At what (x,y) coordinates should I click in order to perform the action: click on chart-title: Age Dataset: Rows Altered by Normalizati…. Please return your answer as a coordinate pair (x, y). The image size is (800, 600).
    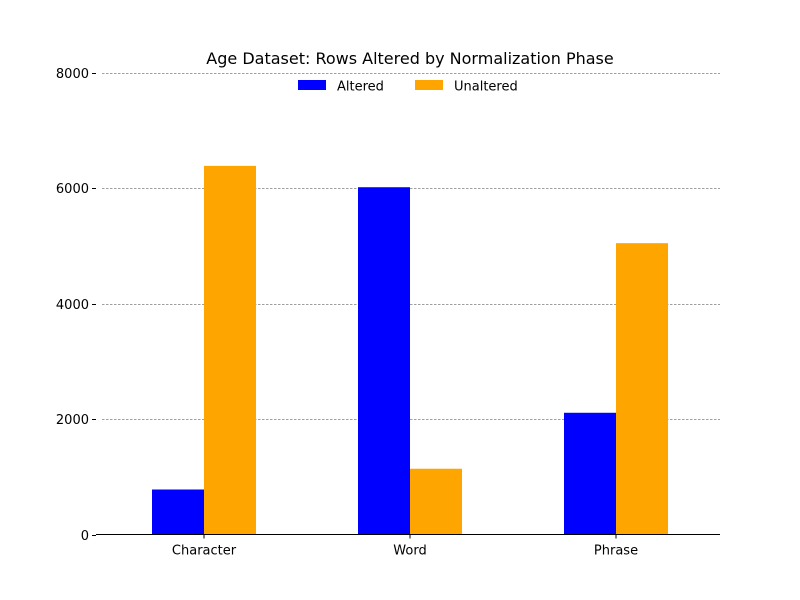
    Looking at the image, I should click on (409, 58).